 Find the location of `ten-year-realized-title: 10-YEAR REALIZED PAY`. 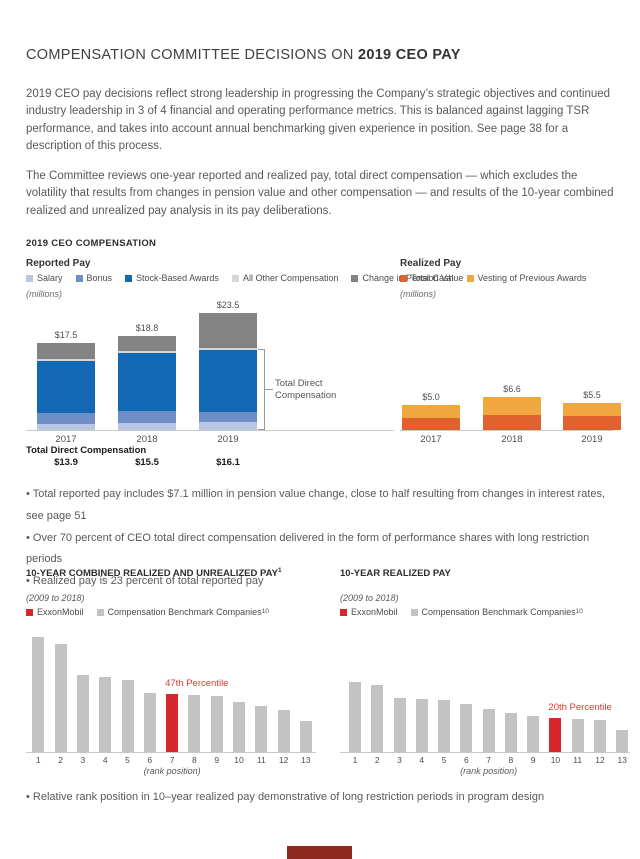

ten-year-realized-title: 10-YEAR REALIZED PAY is located at coordinates (395, 573).